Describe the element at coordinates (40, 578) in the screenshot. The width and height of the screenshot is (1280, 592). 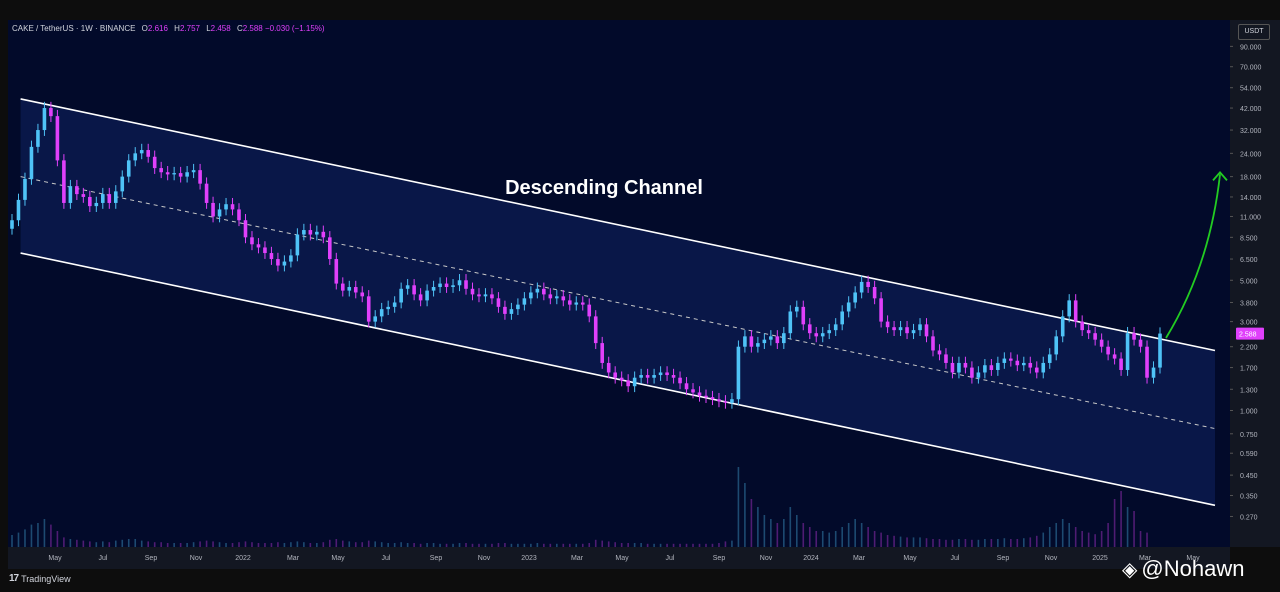
I see `tradingview-watermark: 17 TradingView` at that location.